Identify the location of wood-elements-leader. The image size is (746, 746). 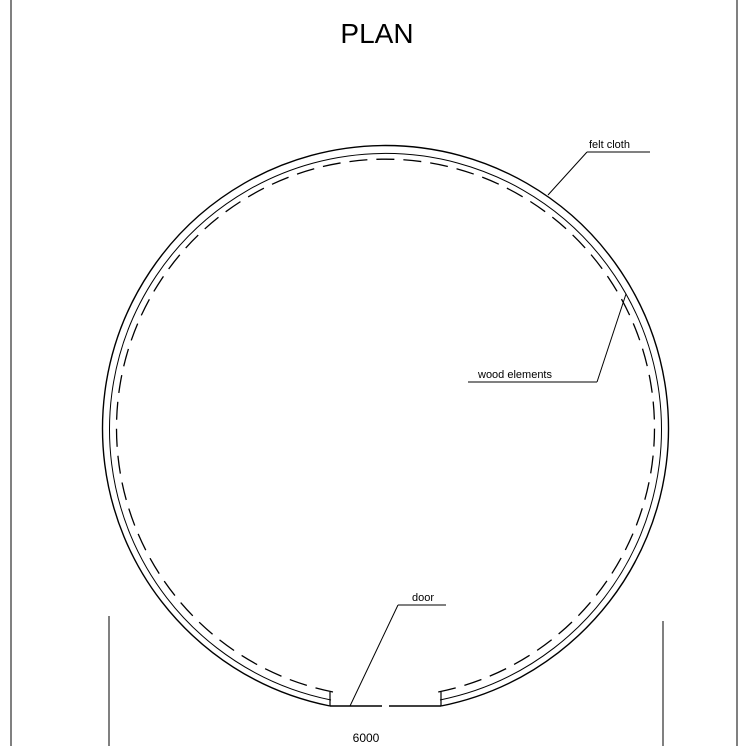
(611, 338).